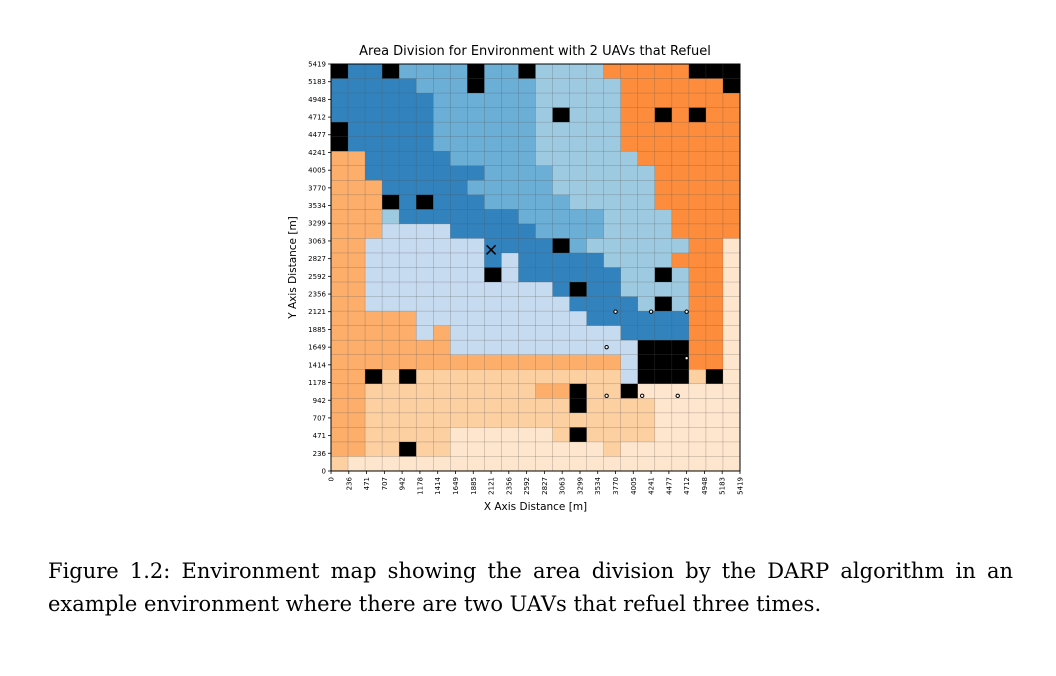 The image size is (1056, 676). What do you see at coordinates (367, 483) in the screenshot?
I see `x-tick-label: 471` at bounding box center [367, 483].